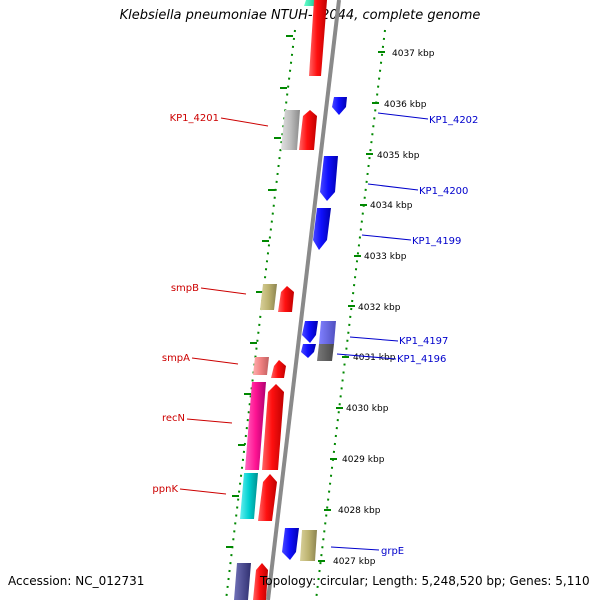 The image size is (600, 600). Describe the element at coordinates (453, 120) in the screenshot. I see `label-KP1_4202: KP1_4202` at that location.